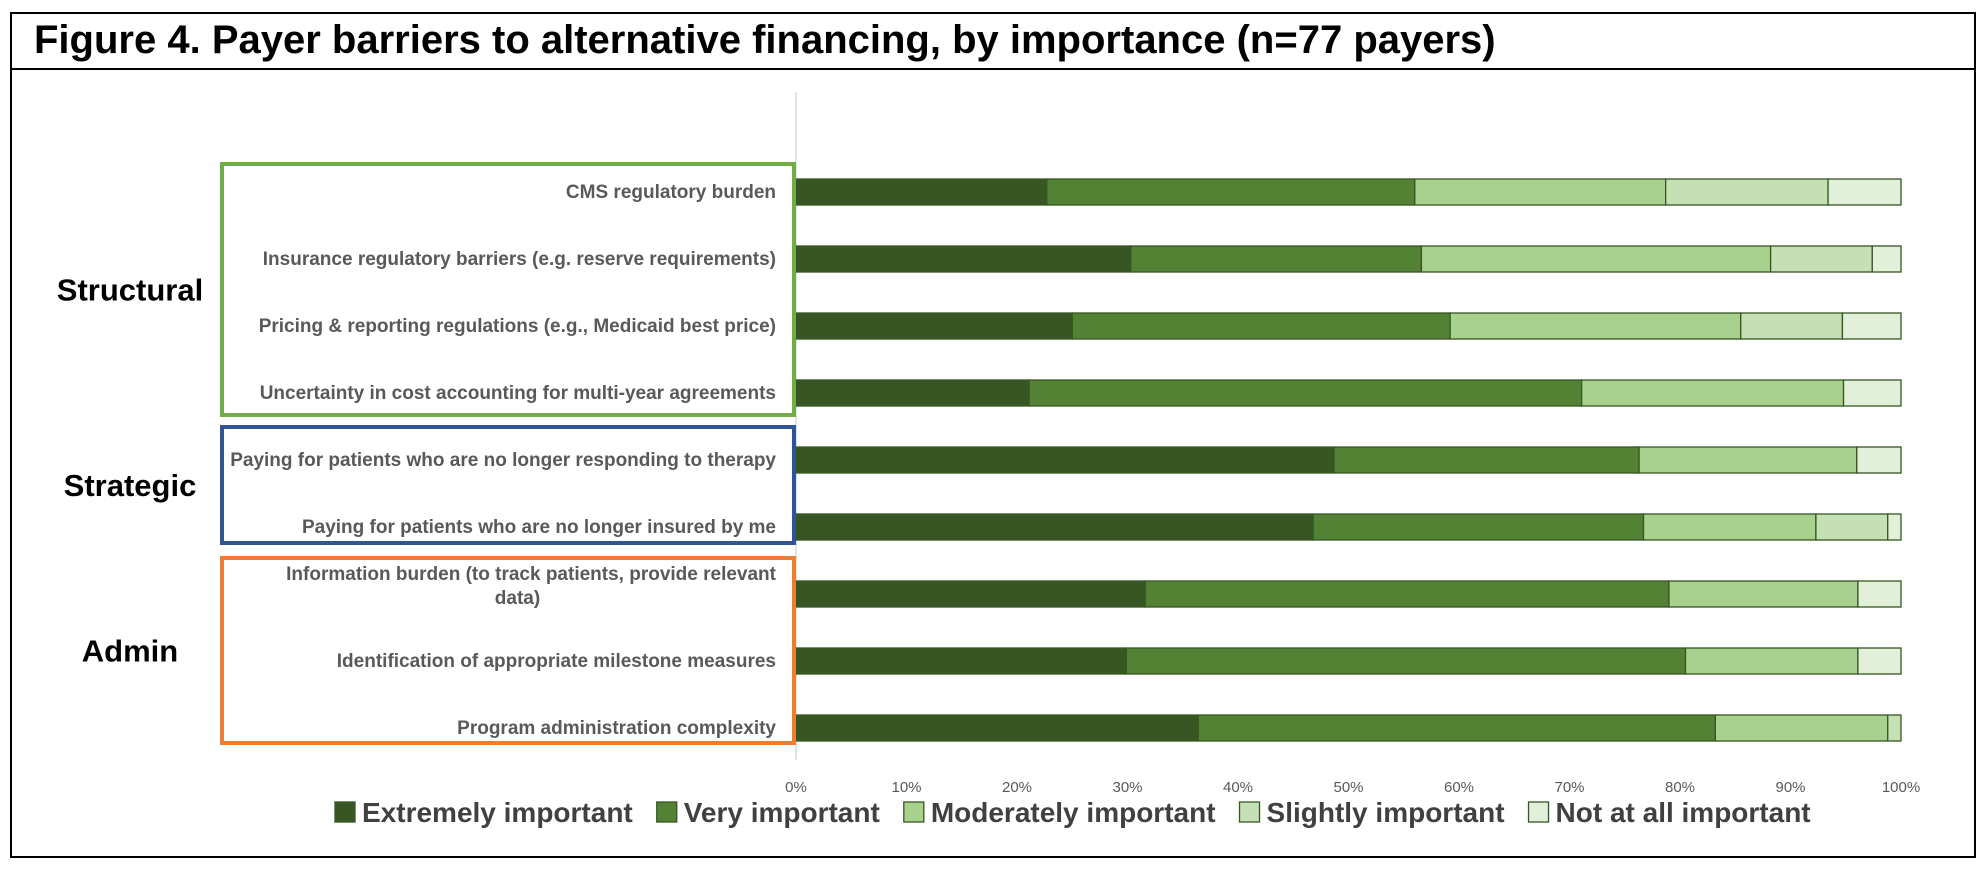  I want to click on x-tick-label: 20%, so click(1017, 787).